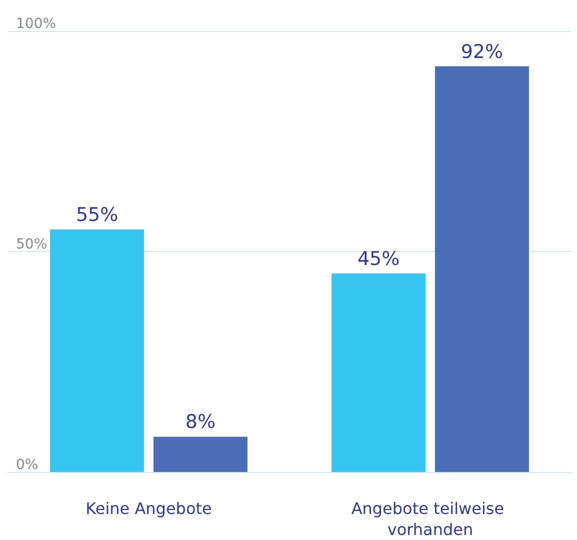  Describe the element at coordinates (36, 24) in the screenshot. I see `y-tick-label: 100%` at that location.